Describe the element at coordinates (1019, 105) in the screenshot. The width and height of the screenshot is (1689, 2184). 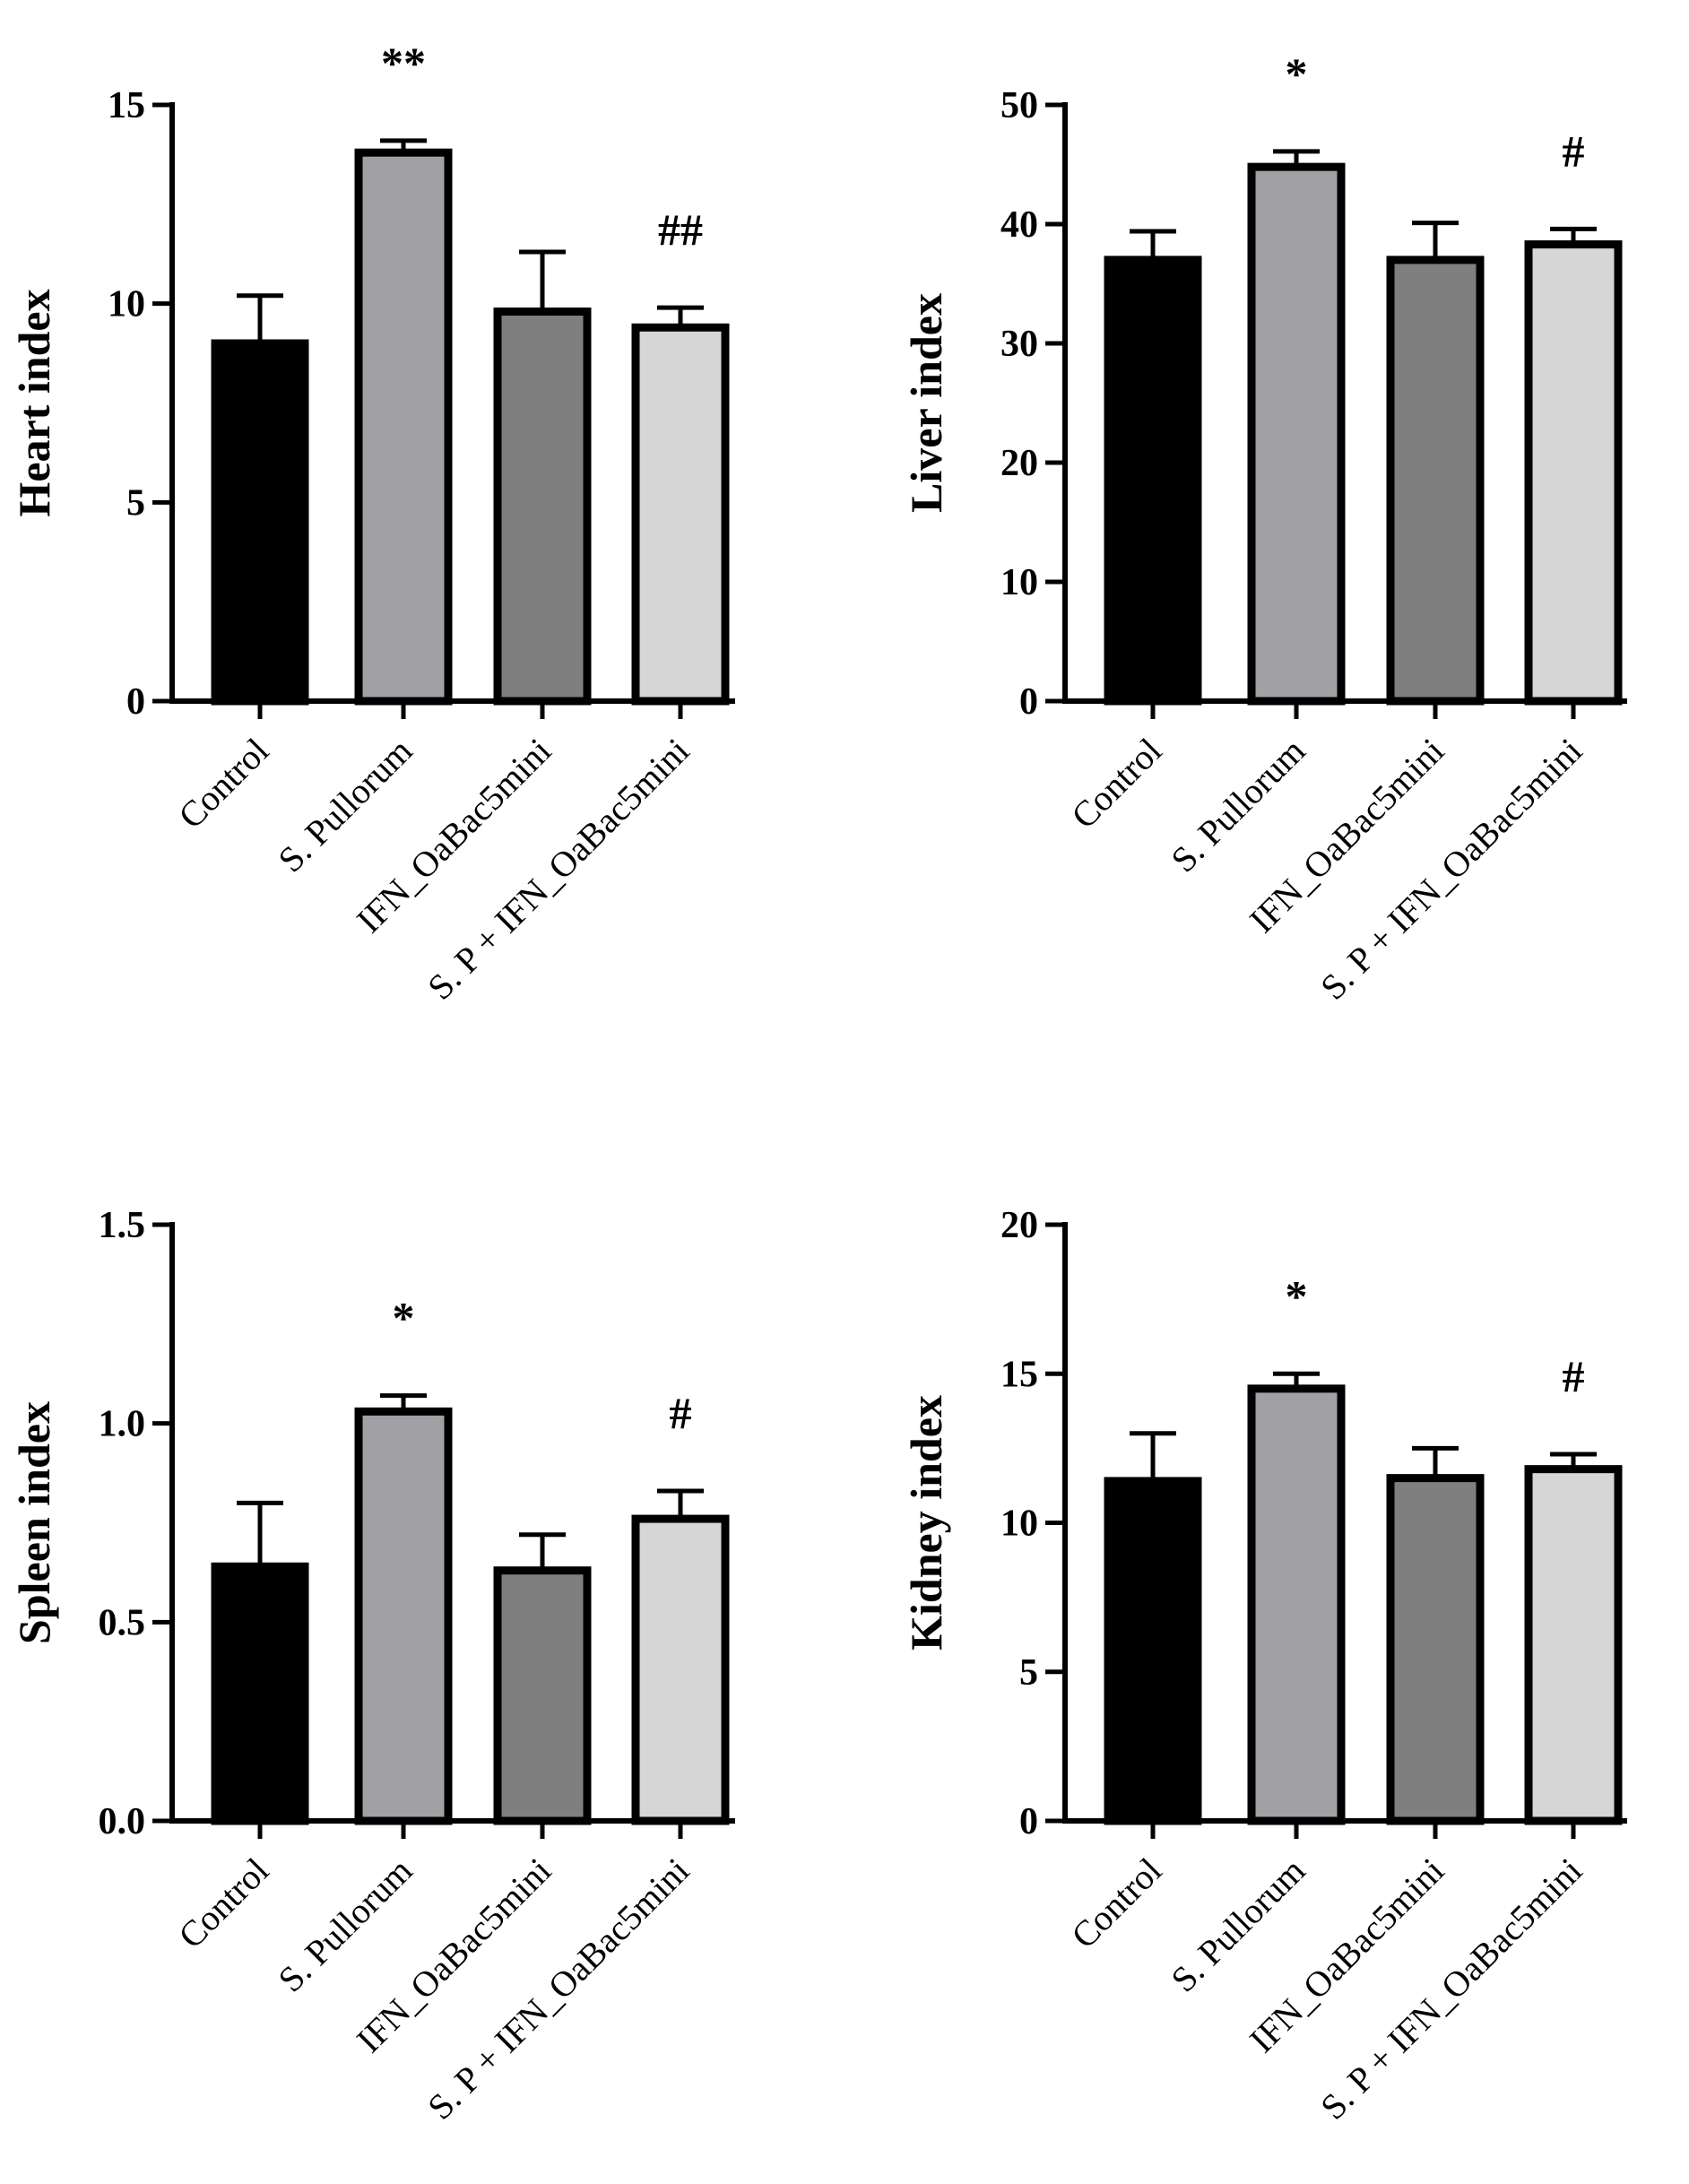
I see `y-tick-label: 50` at that location.